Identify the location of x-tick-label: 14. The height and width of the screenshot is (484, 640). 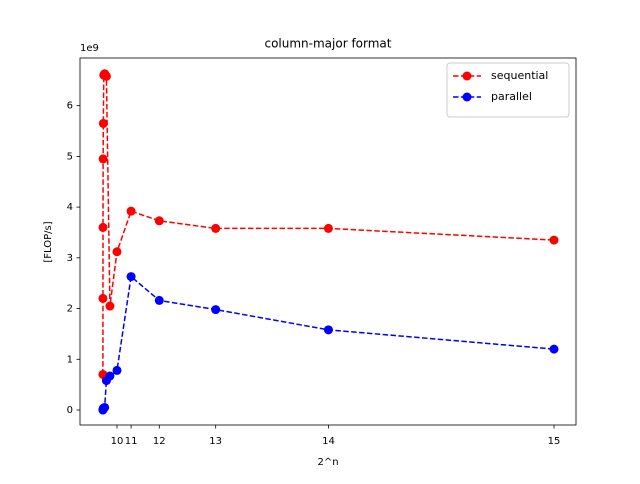
(328, 441).